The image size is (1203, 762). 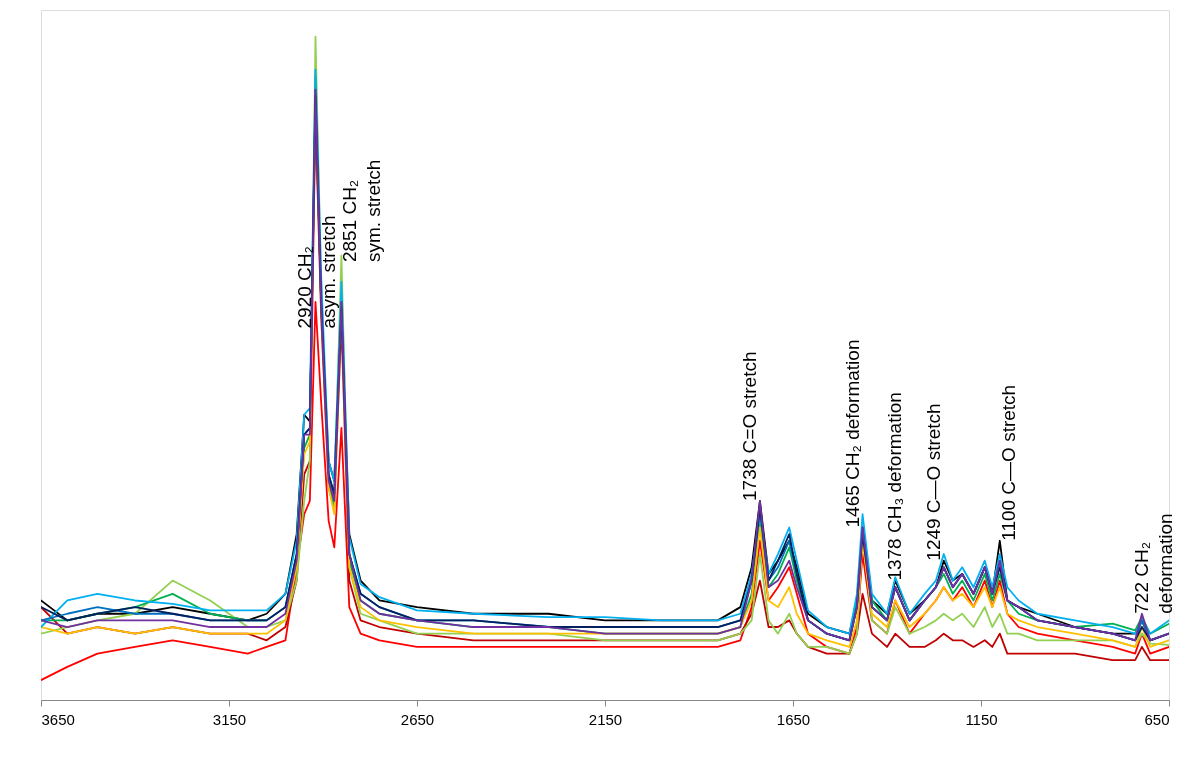 What do you see at coordinates (749, 426) in the screenshot?
I see `annotation: 1738 C=O stretch` at bounding box center [749, 426].